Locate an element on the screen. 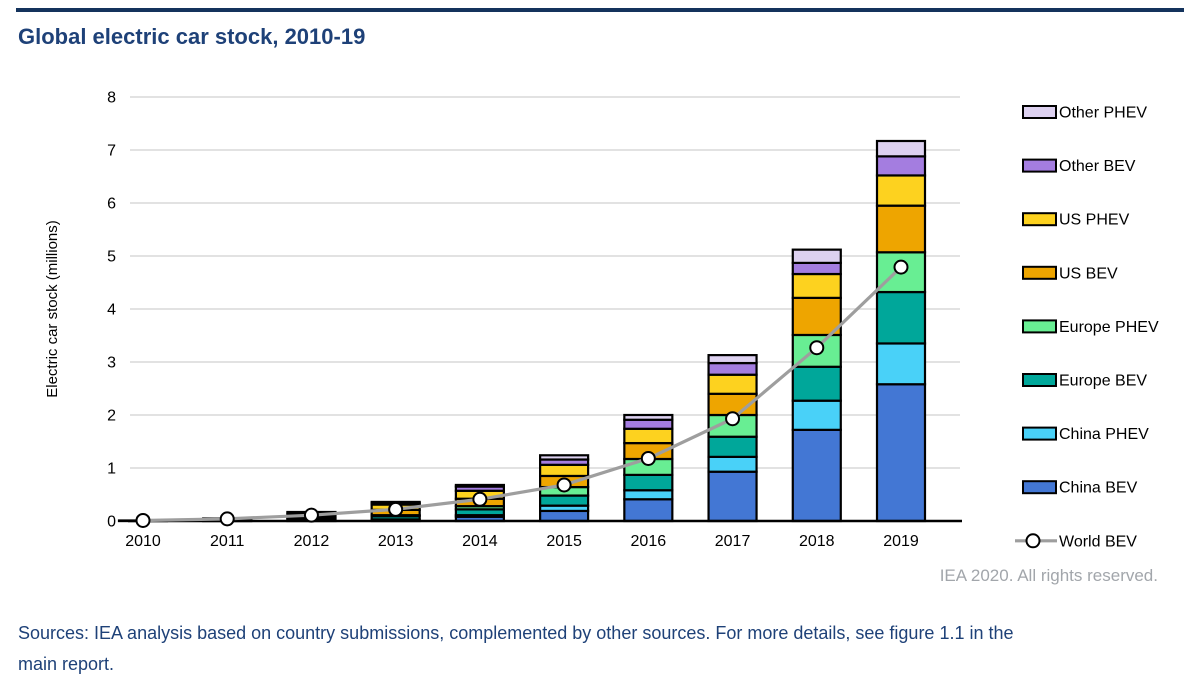 The width and height of the screenshot is (1200, 682). legend-label: World BEV is located at coordinates (1098, 541).